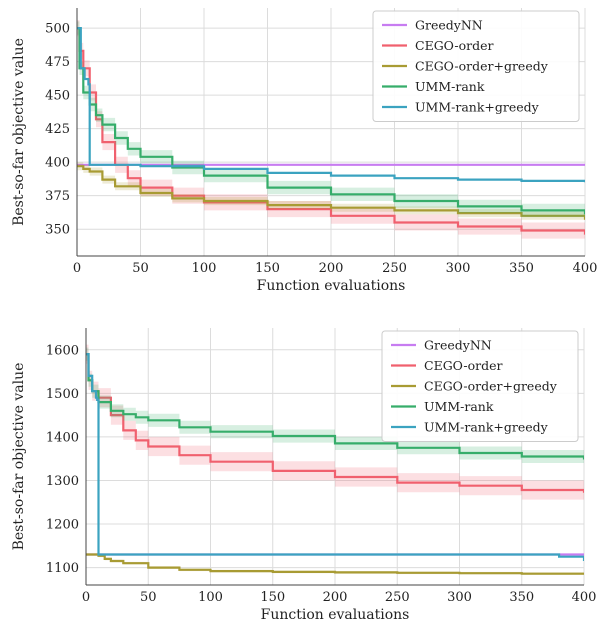 The image size is (597, 625). What do you see at coordinates (62, 568) in the screenshot?
I see `y-tick-label: 1100` at bounding box center [62, 568].